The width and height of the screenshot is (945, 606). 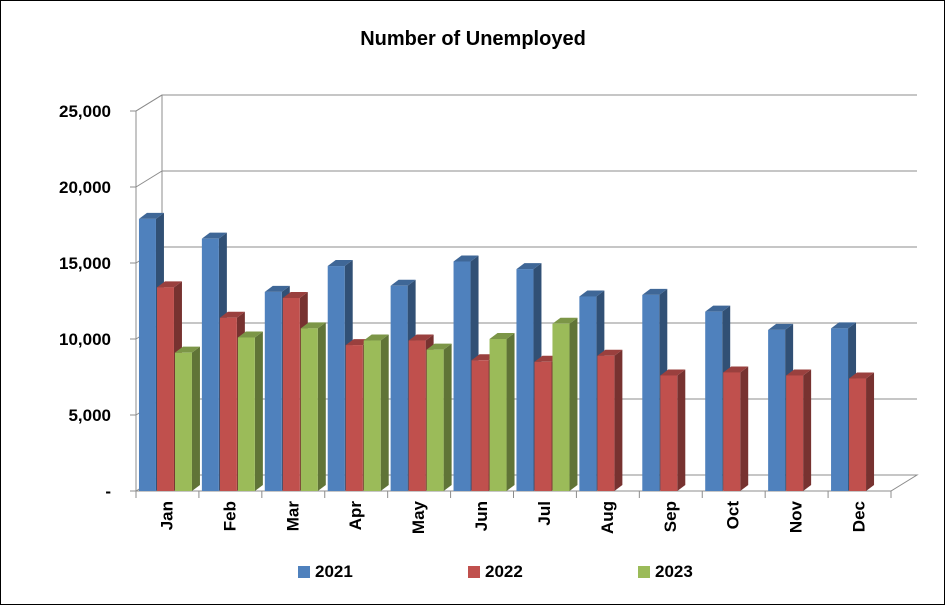 What do you see at coordinates (504, 571) in the screenshot?
I see `legend-label: 2022` at bounding box center [504, 571].